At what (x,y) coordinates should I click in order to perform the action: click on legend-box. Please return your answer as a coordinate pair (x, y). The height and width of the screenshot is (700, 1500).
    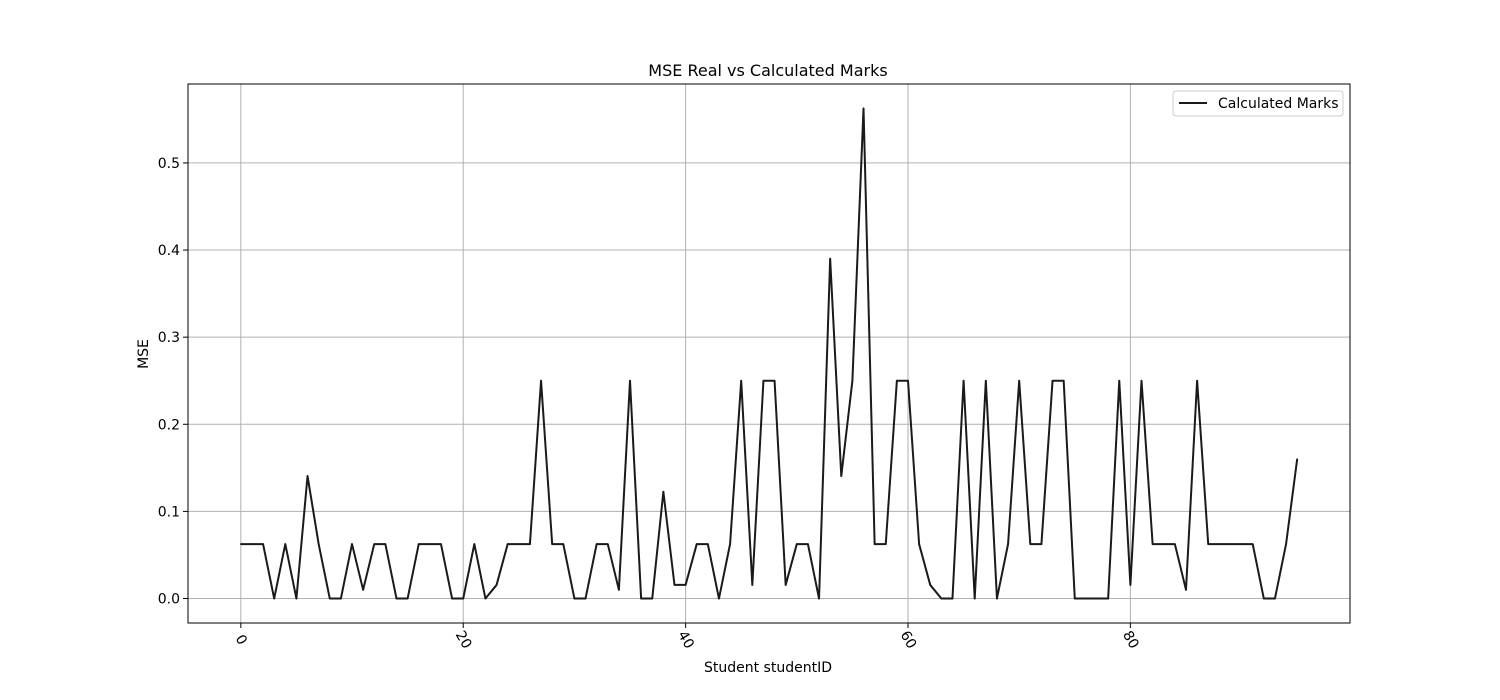
    Looking at the image, I should click on (1258, 103).